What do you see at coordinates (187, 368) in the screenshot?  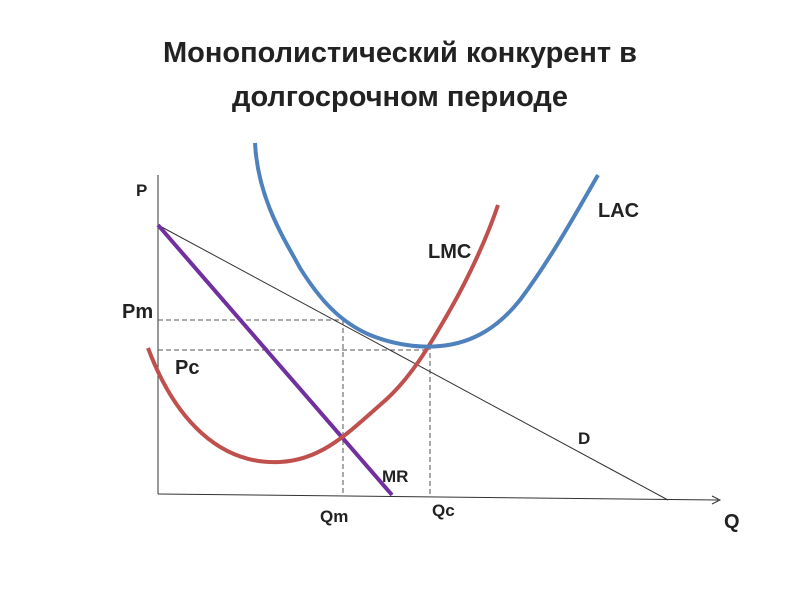 I see `pc-label: Pc` at bounding box center [187, 368].